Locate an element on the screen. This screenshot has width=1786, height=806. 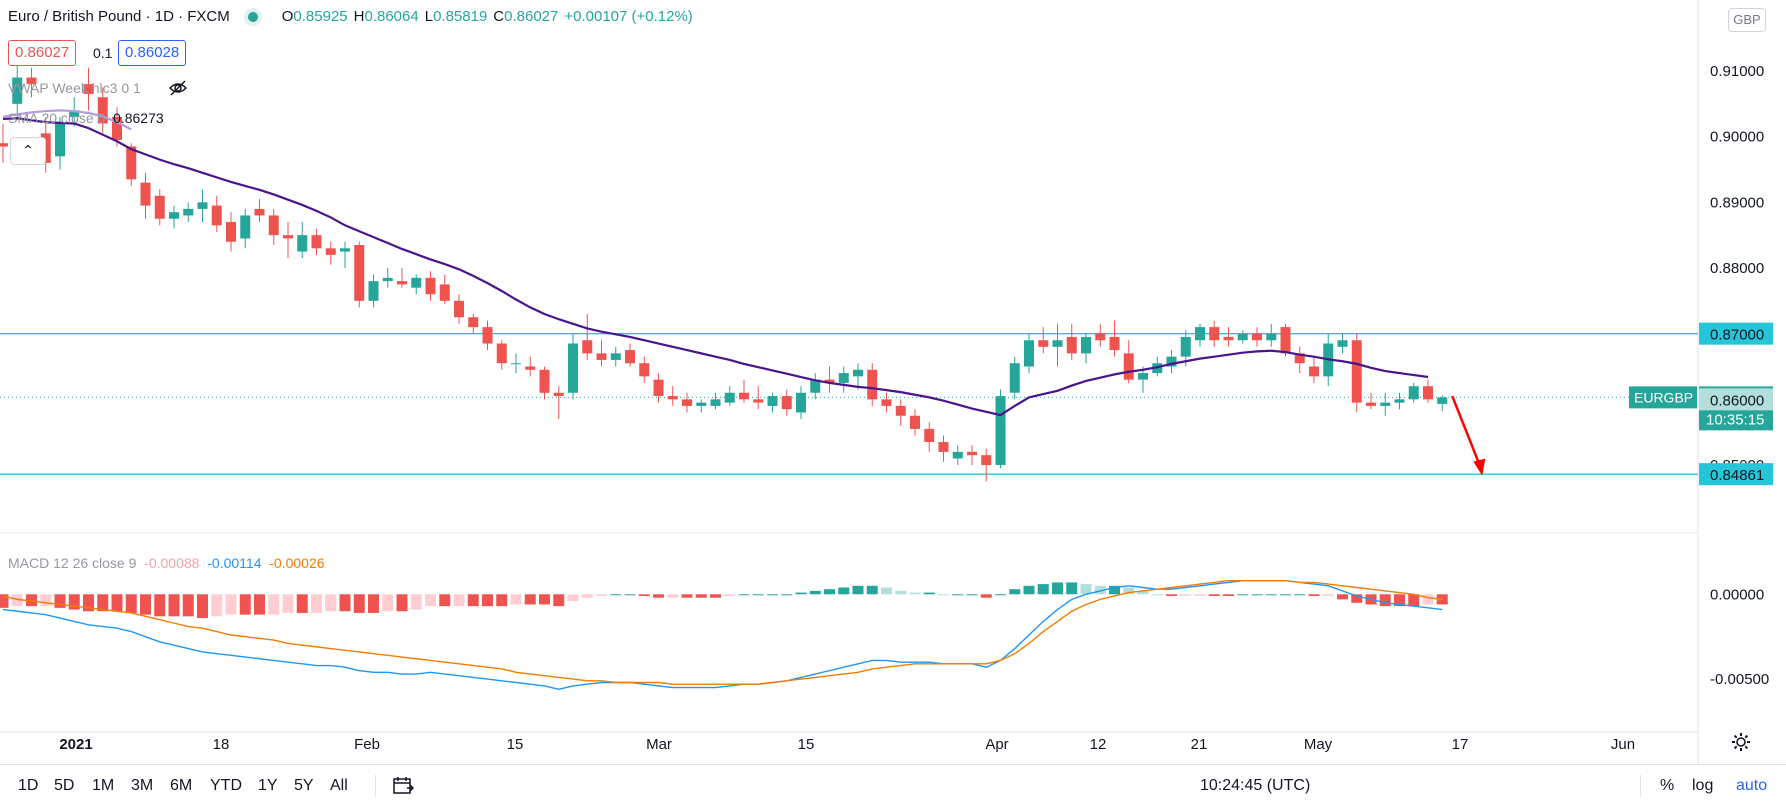
vwap-line is located at coordinates (67, 120).